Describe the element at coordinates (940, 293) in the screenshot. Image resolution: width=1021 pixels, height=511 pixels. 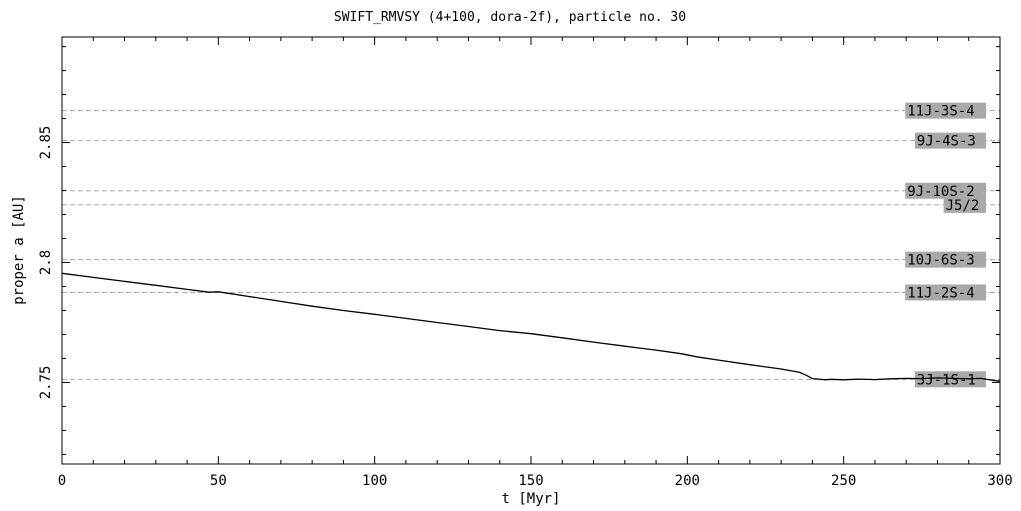
I see `resonance-label: 11J-2S-4` at that location.